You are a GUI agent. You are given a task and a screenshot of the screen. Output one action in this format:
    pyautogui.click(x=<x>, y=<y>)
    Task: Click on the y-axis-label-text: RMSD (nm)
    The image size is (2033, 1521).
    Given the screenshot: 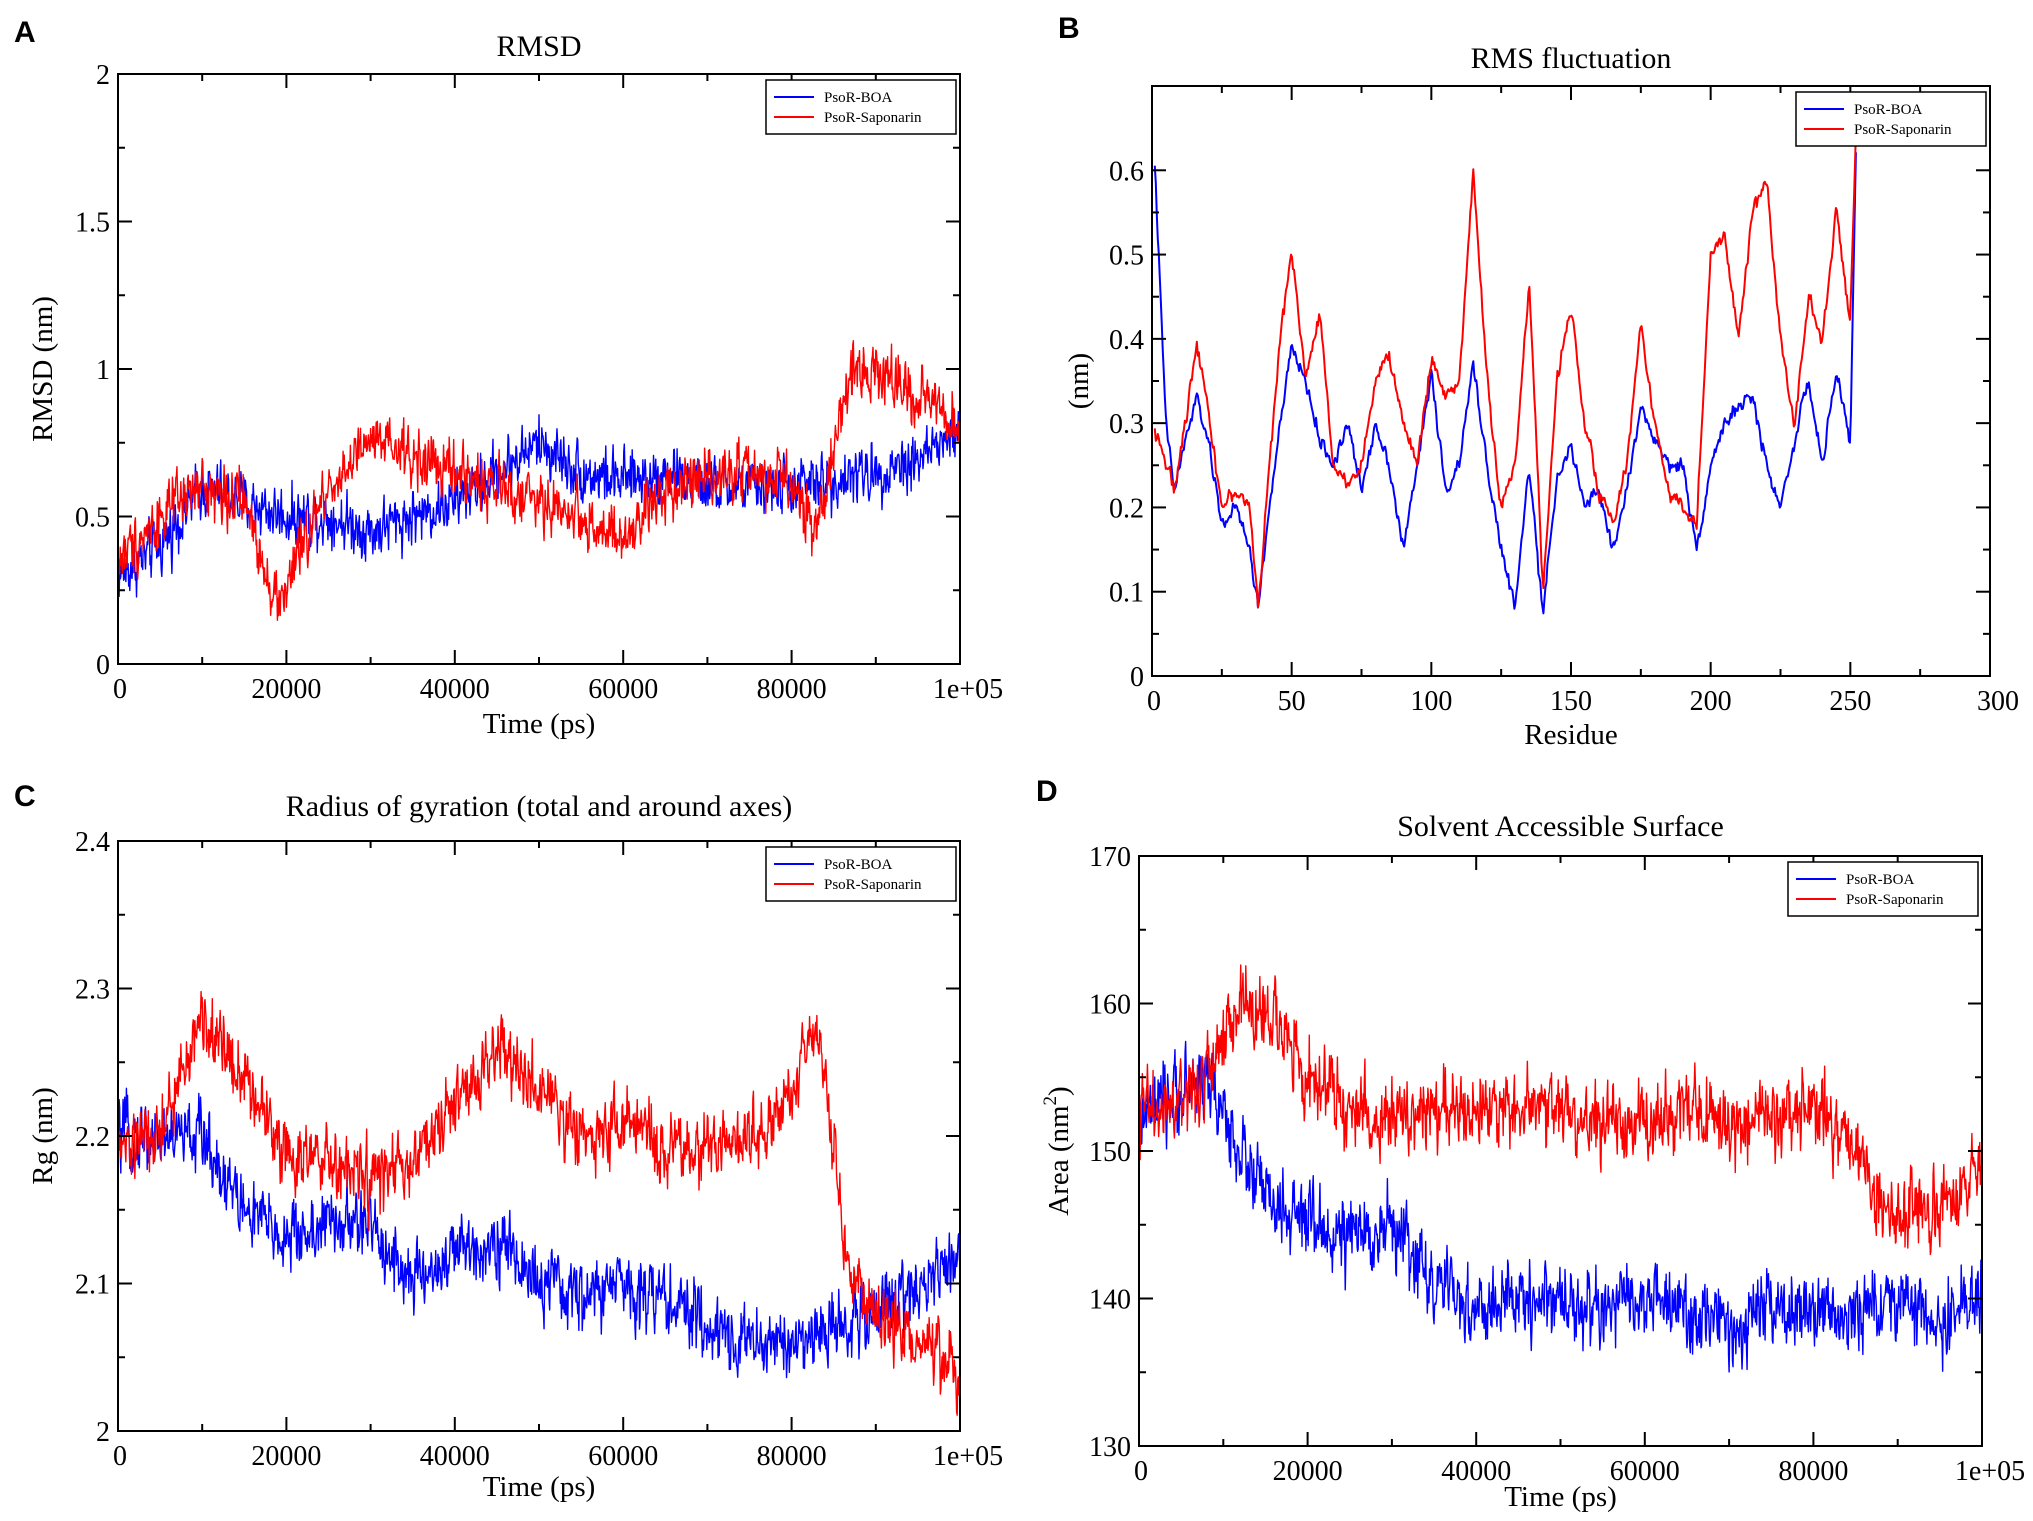 What is the action you would take?
    pyautogui.click(x=43, y=369)
    